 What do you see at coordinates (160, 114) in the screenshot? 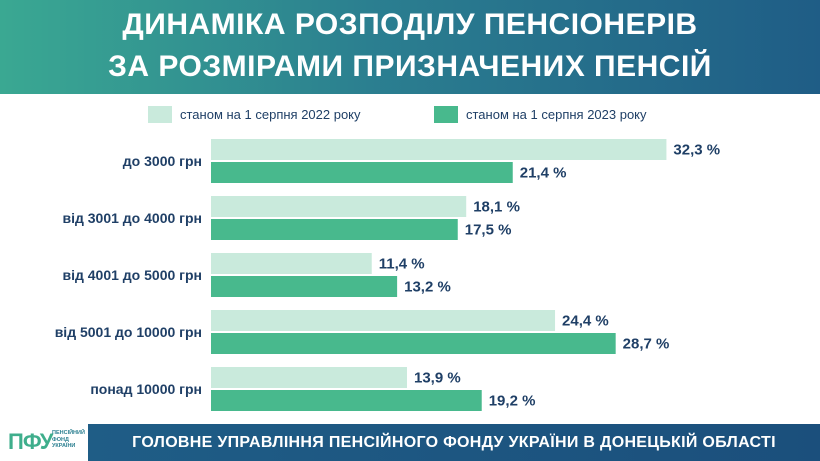
I see `legend-swatch-2022` at bounding box center [160, 114].